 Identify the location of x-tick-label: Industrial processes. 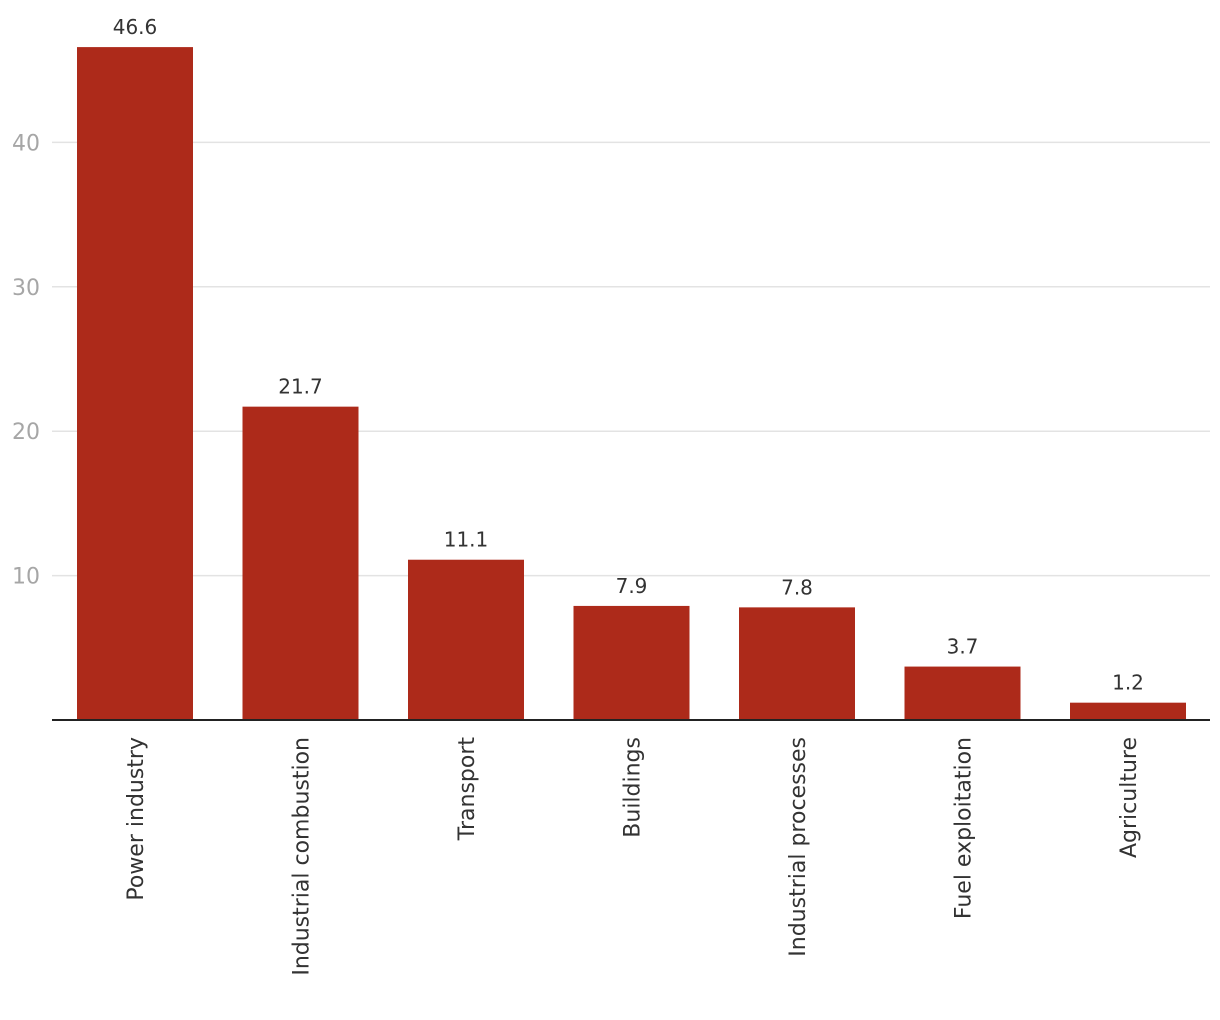
(798, 847).